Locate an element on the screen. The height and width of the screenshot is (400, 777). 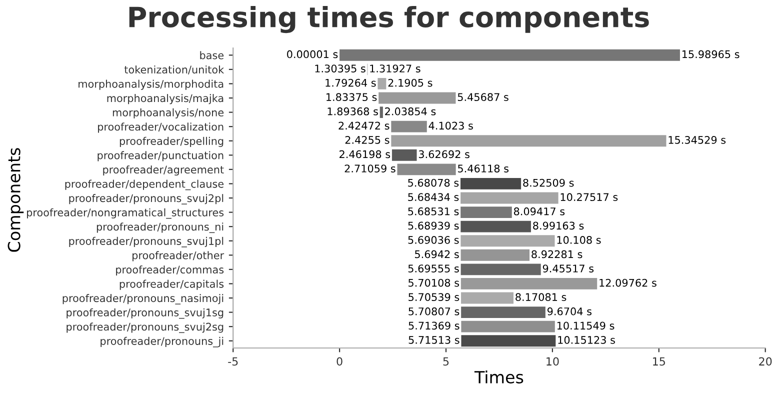
data-label: 1.31927 s is located at coordinates (395, 68).